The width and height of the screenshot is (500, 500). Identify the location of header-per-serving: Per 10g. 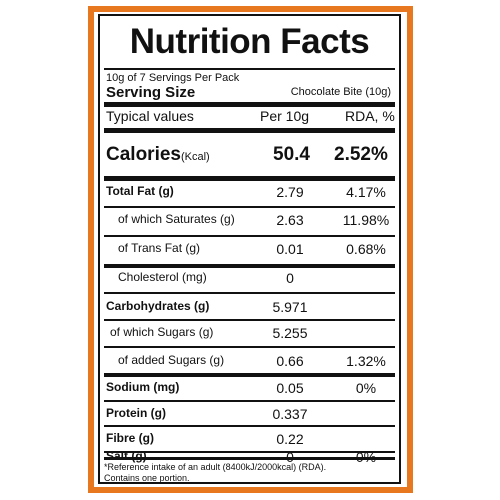
(285, 116).